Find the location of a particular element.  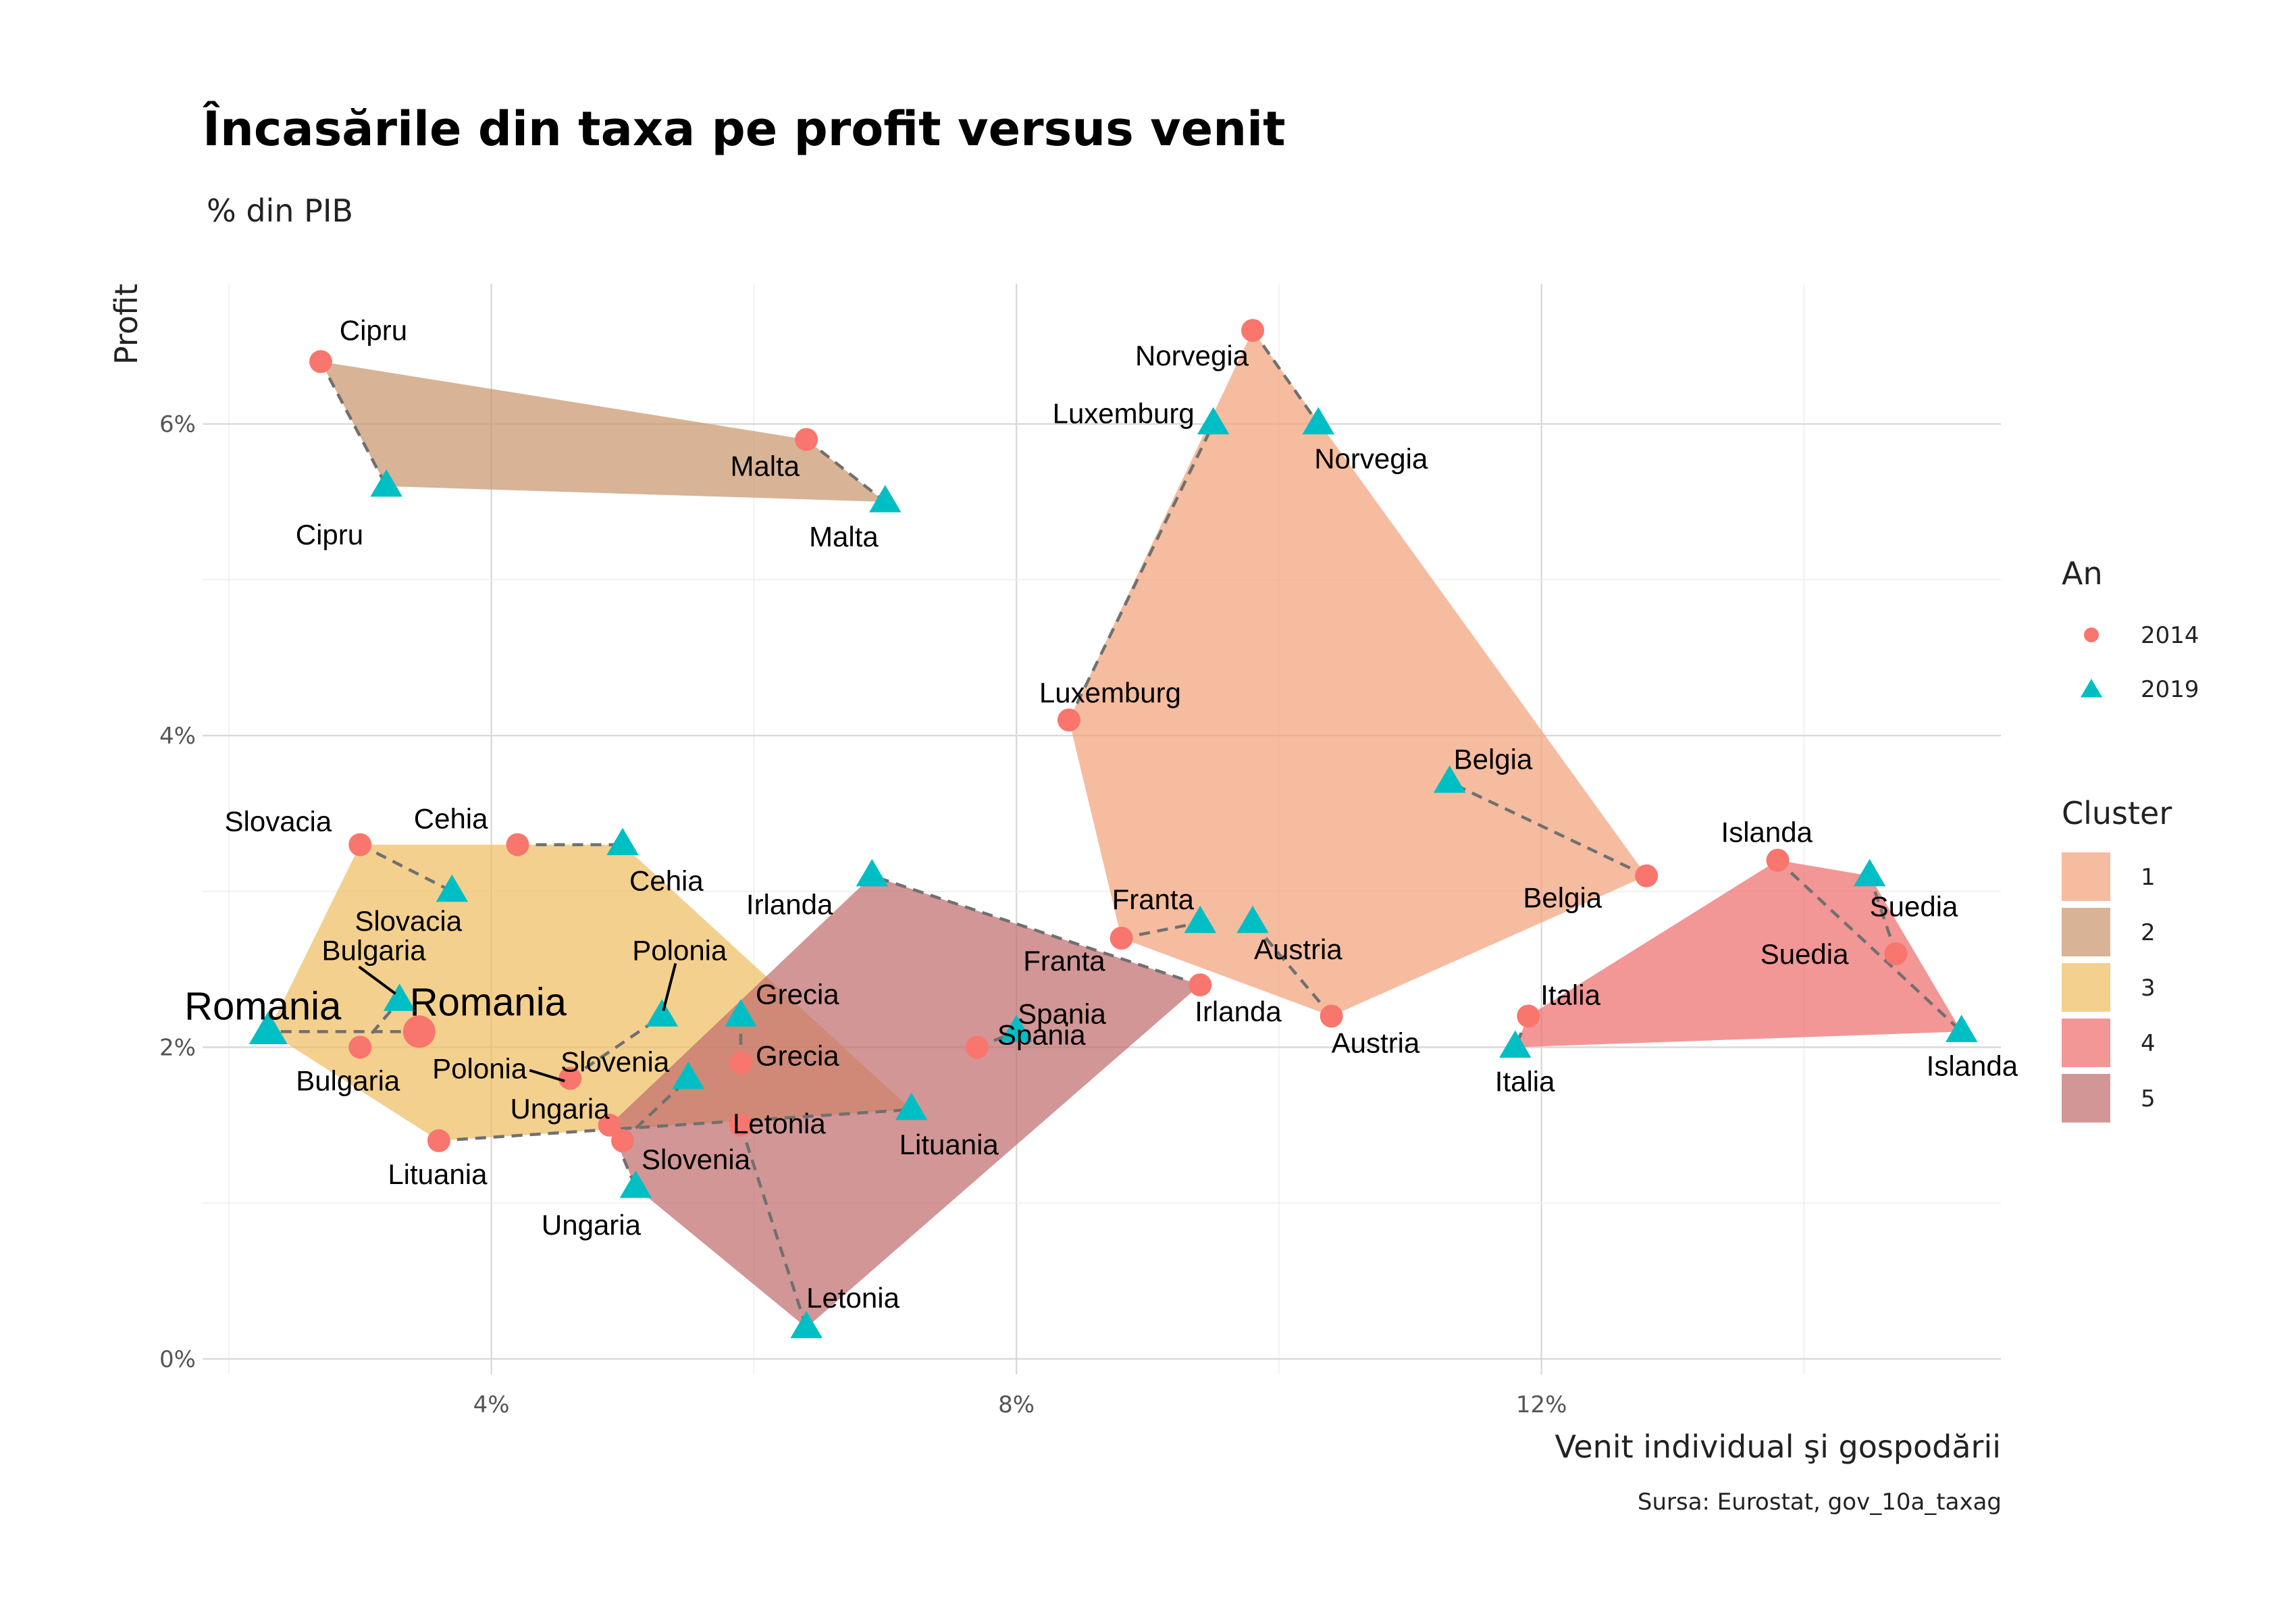

point-label: Norvegia is located at coordinates (1371, 459).